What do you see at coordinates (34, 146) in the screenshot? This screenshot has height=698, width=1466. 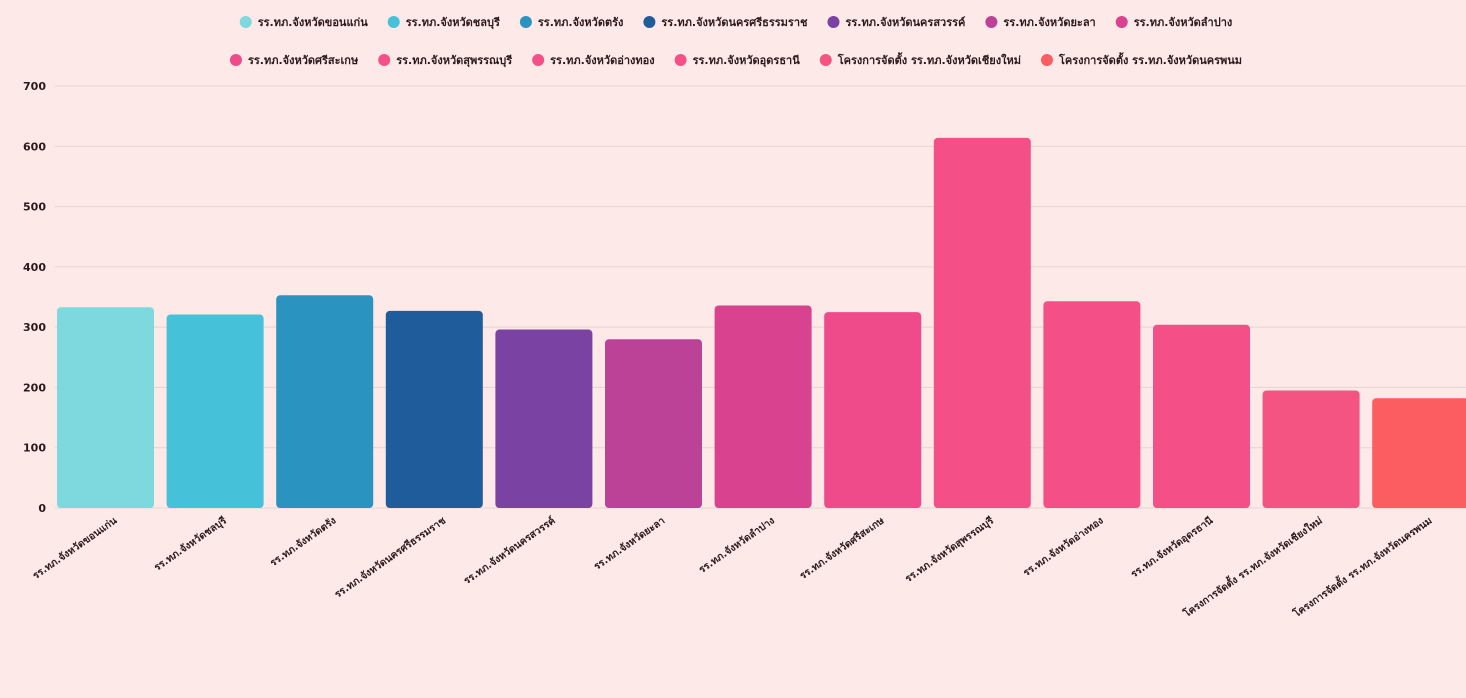 I see `y-tick-label: 600` at bounding box center [34, 146].